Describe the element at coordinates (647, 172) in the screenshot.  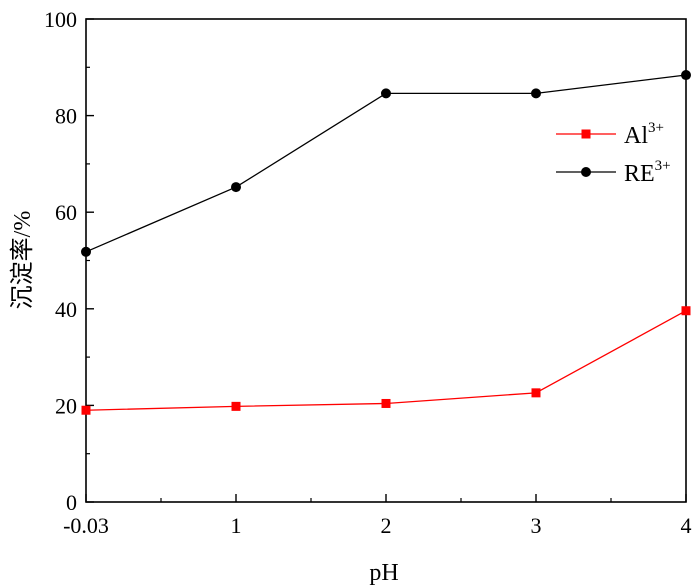
I see `re-legend-label: RE3+` at that location.